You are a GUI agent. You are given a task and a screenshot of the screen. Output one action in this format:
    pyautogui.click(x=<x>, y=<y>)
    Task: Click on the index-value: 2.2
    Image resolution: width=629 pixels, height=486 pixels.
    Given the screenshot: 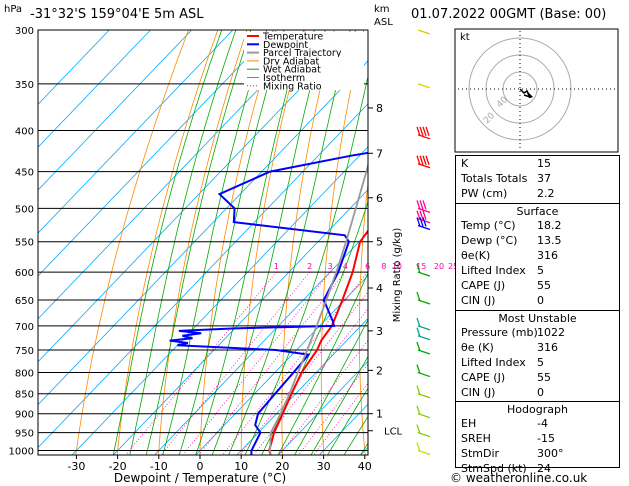 What is the action you would take?
    pyautogui.click(x=546, y=193)
    